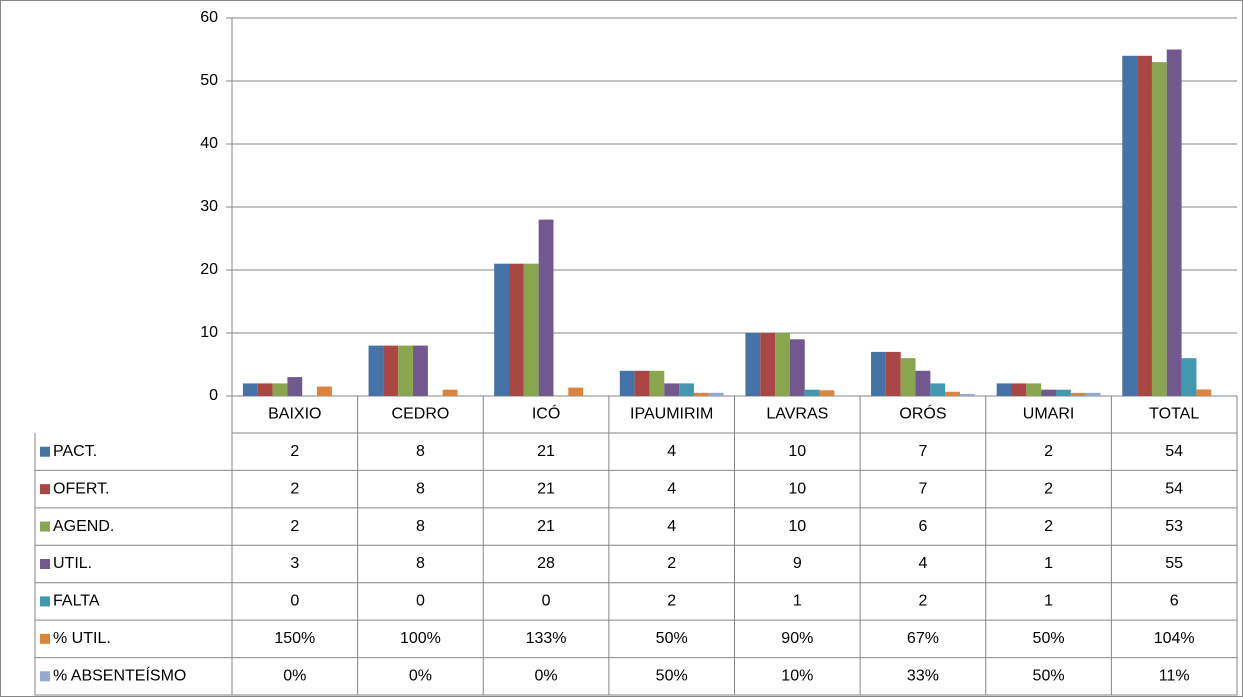 Image resolution: width=1243 pixels, height=697 pixels. What do you see at coordinates (294, 638) in the screenshot?
I see `table-cell: 150%` at bounding box center [294, 638].